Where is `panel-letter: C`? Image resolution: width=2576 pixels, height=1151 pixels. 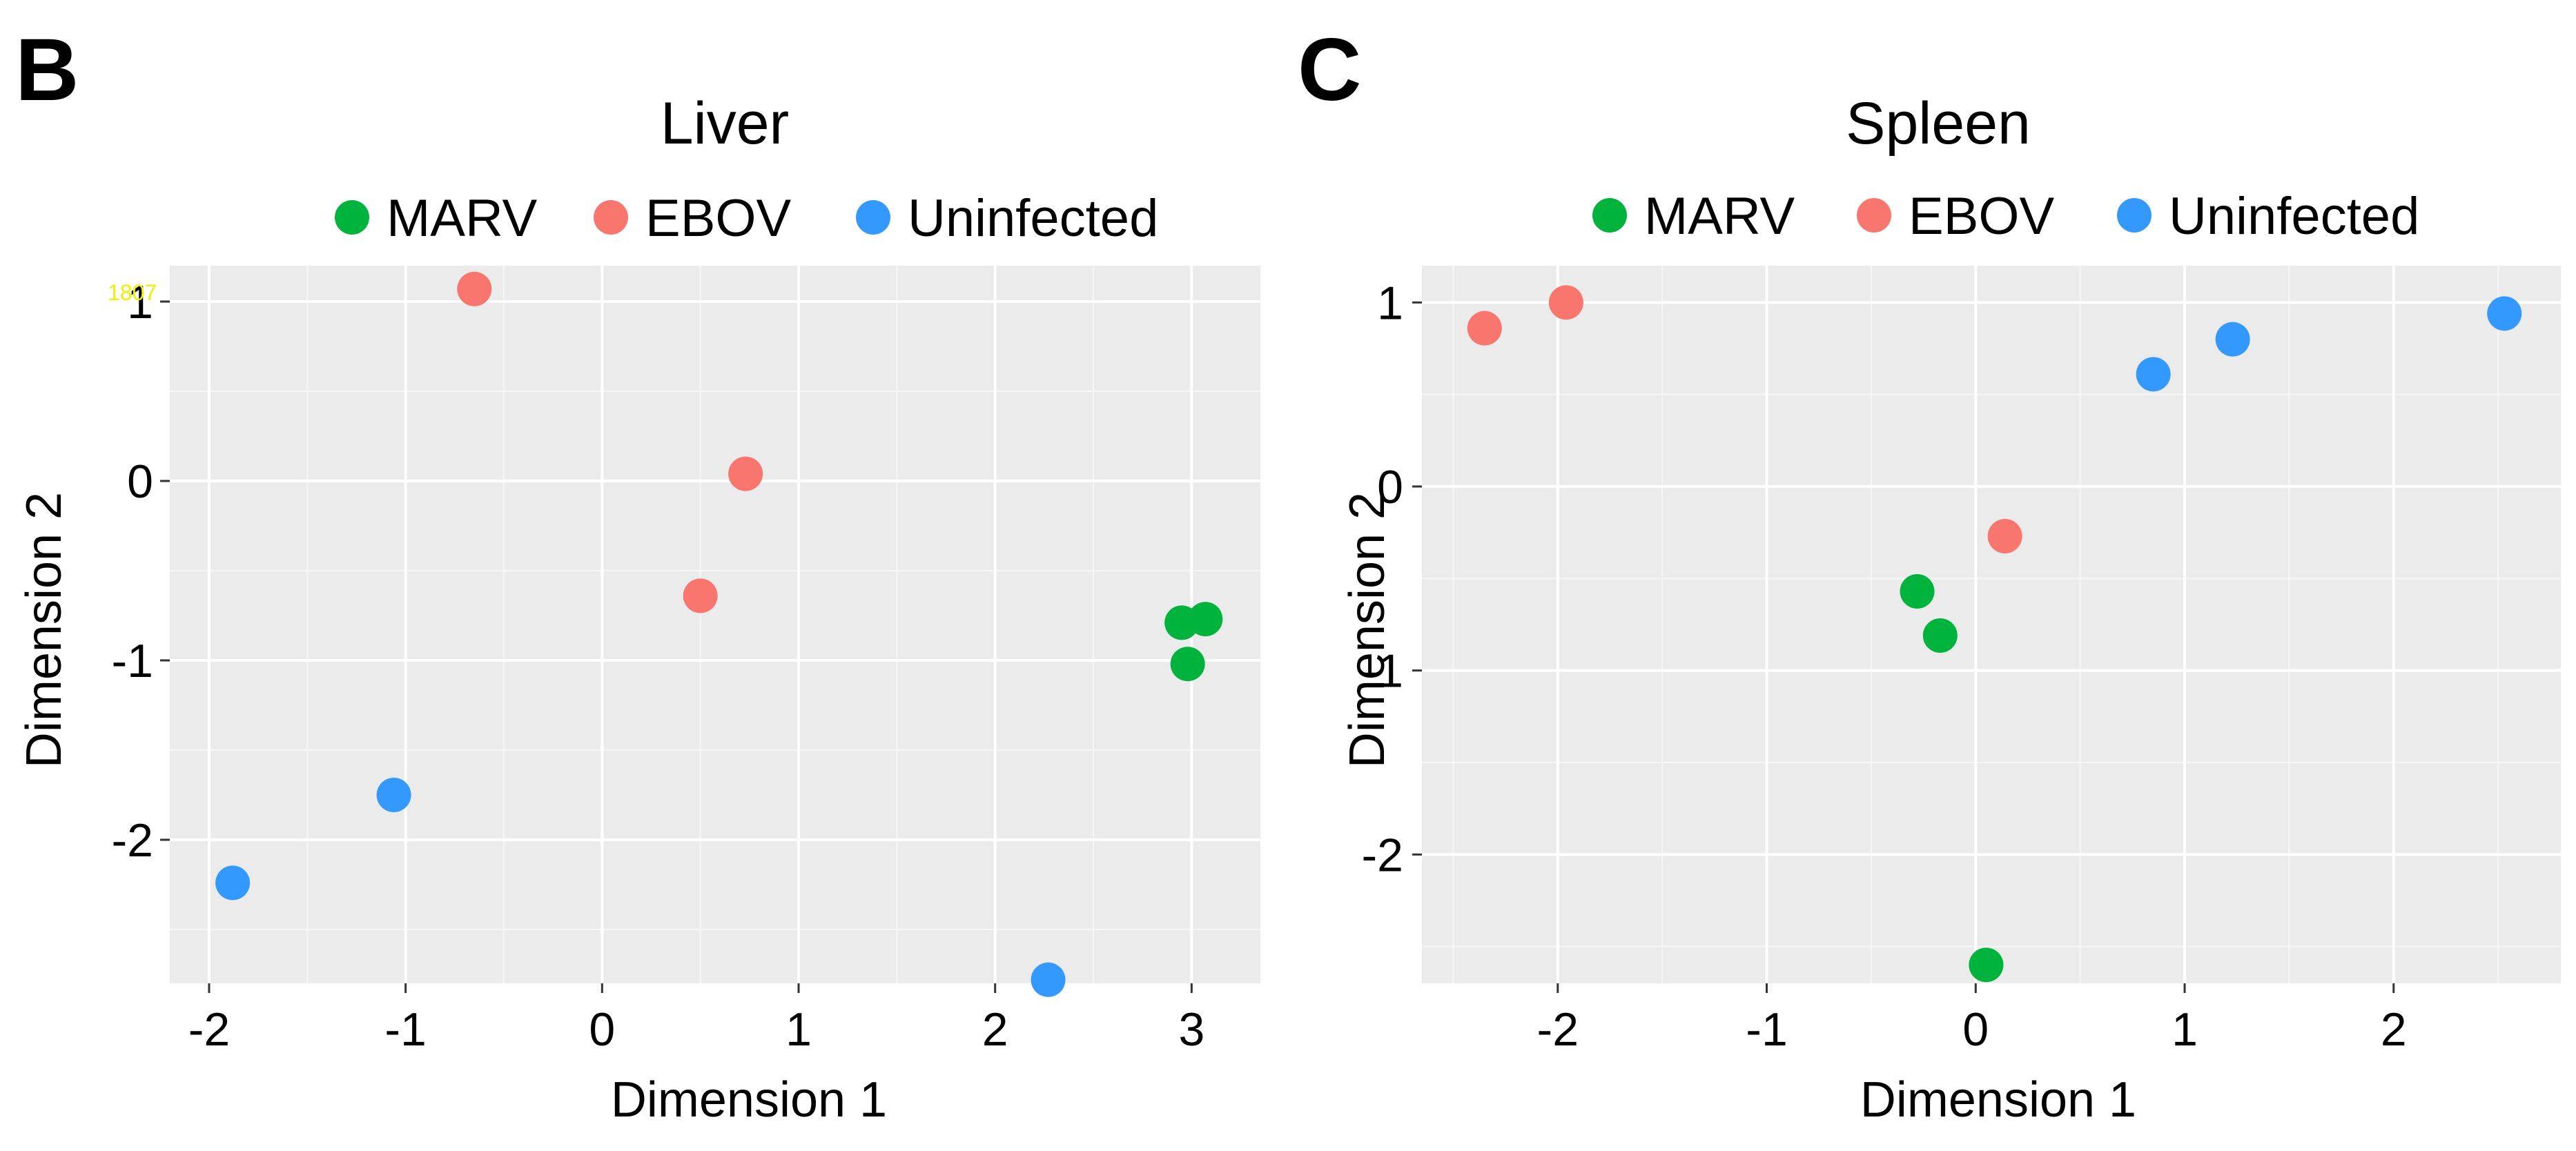 panel-letter: C is located at coordinates (1329, 70).